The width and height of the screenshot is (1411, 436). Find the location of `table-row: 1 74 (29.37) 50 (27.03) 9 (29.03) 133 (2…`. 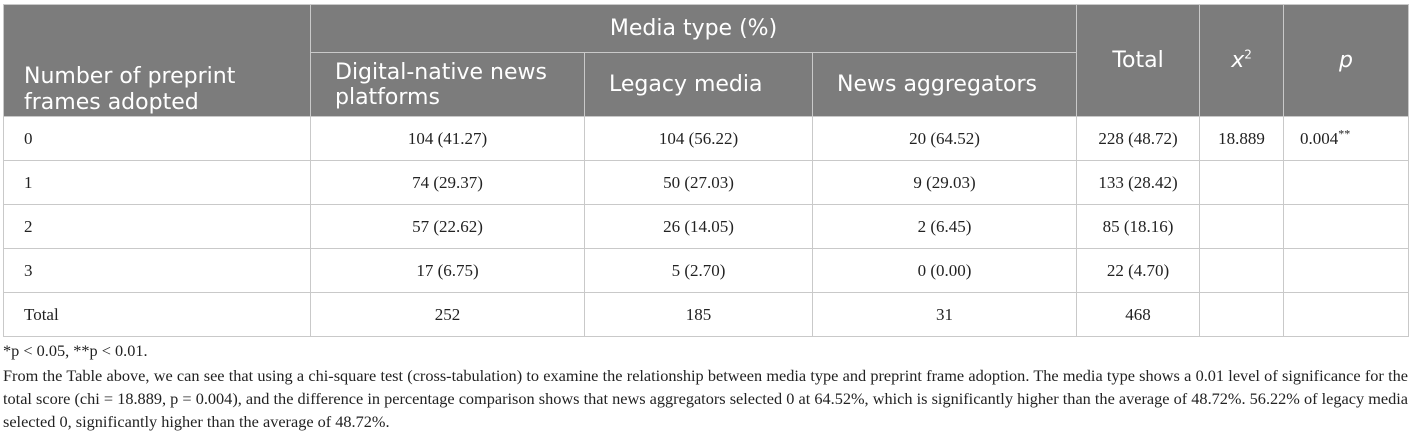

table-row: 1 74 (29.37) 50 (27.03) 9 (29.03) 133 (2… is located at coordinates (706, 182).